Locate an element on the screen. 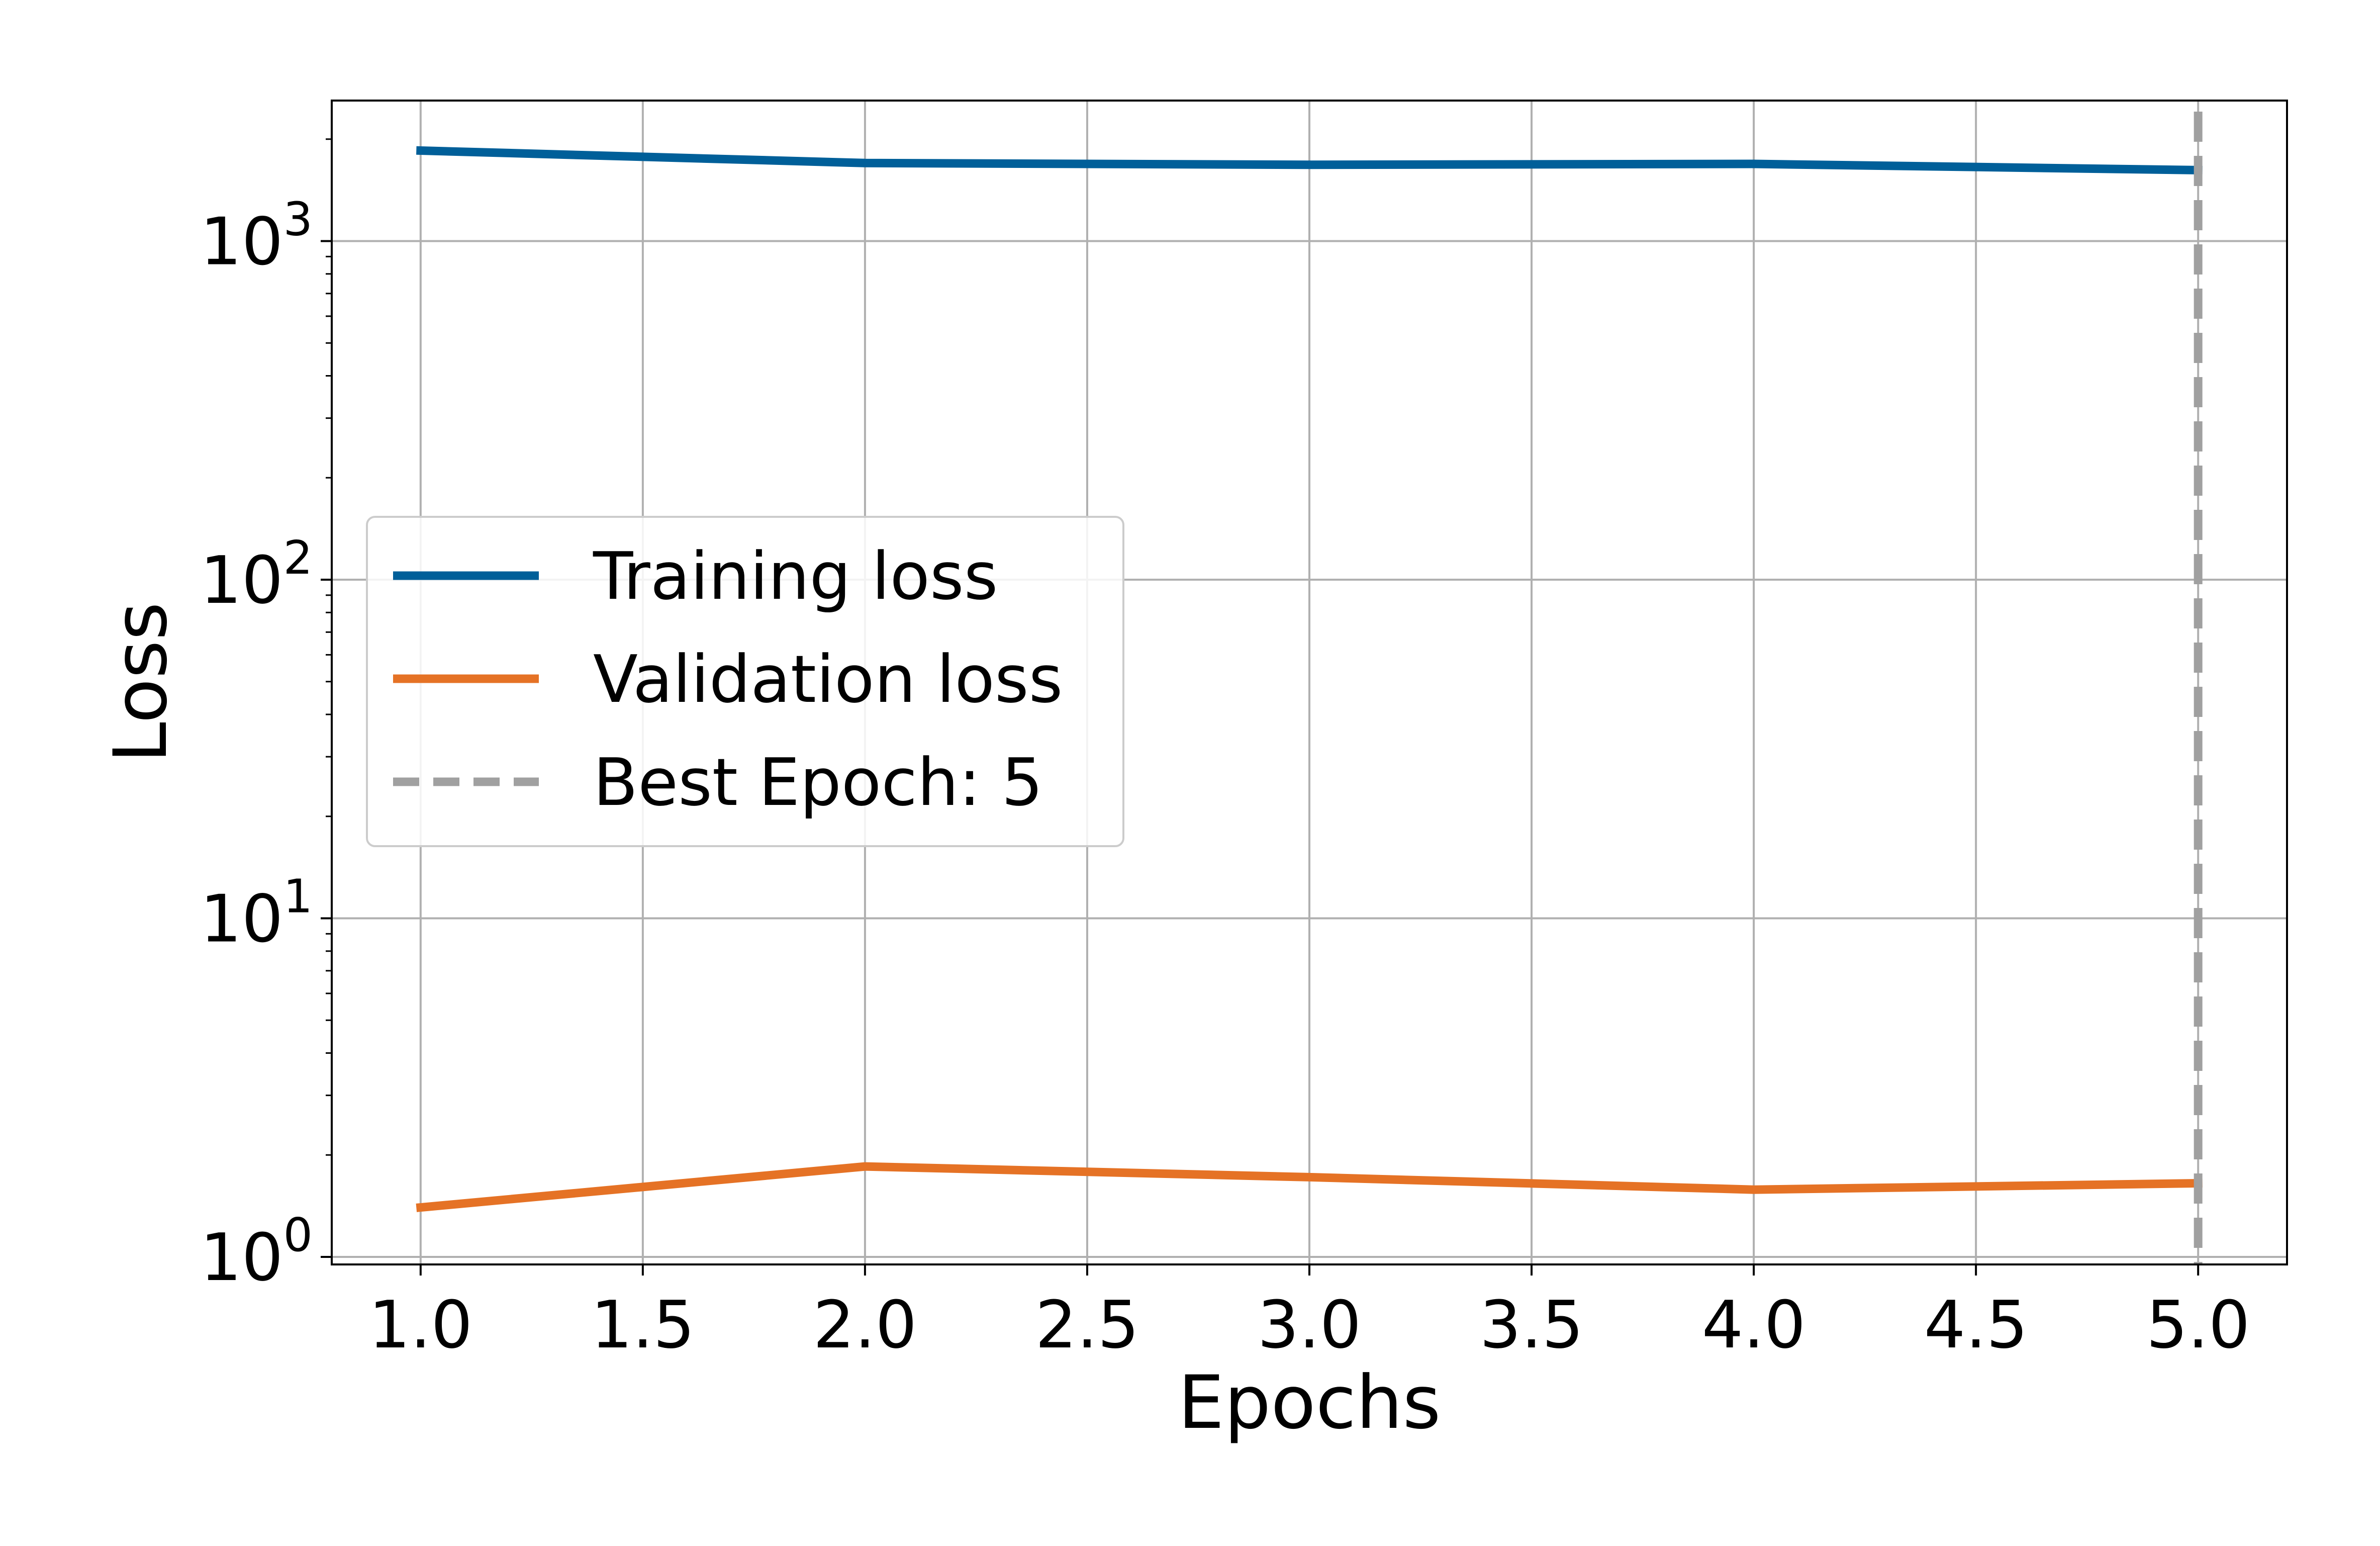  y-axis-label: Loss is located at coordinates (140, 683).